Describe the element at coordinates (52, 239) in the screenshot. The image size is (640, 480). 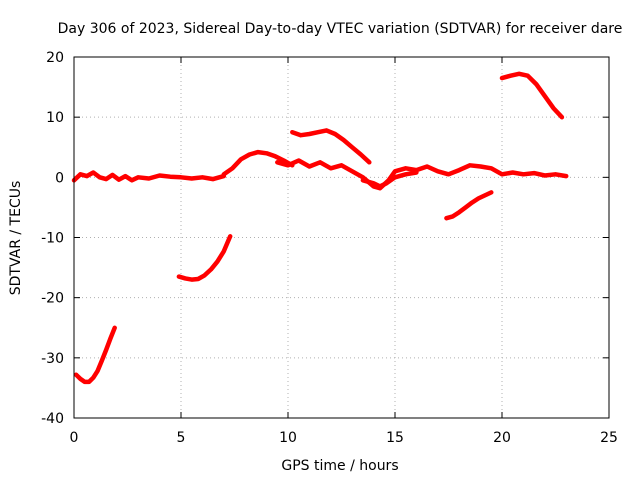
I see `y-tick-label: -10` at that location.